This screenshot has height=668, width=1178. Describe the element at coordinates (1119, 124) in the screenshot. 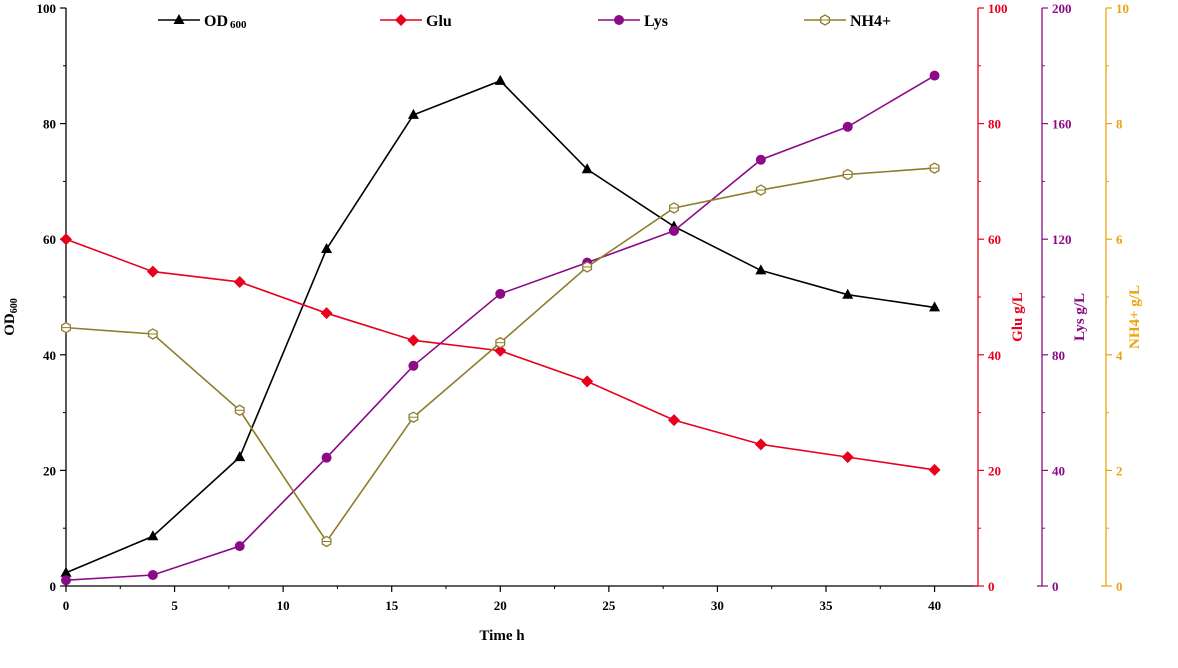

I see `nh4-tick-label: 8` at that location.